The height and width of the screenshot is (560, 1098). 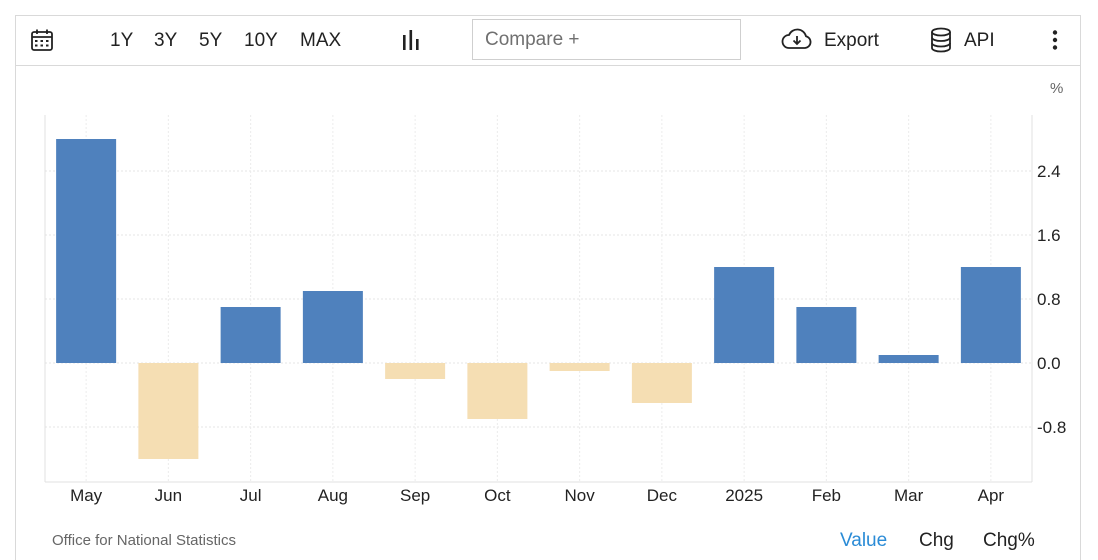 What do you see at coordinates (579, 367) in the screenshot?
I see `bar-nov` at bounding box center [579, 367].